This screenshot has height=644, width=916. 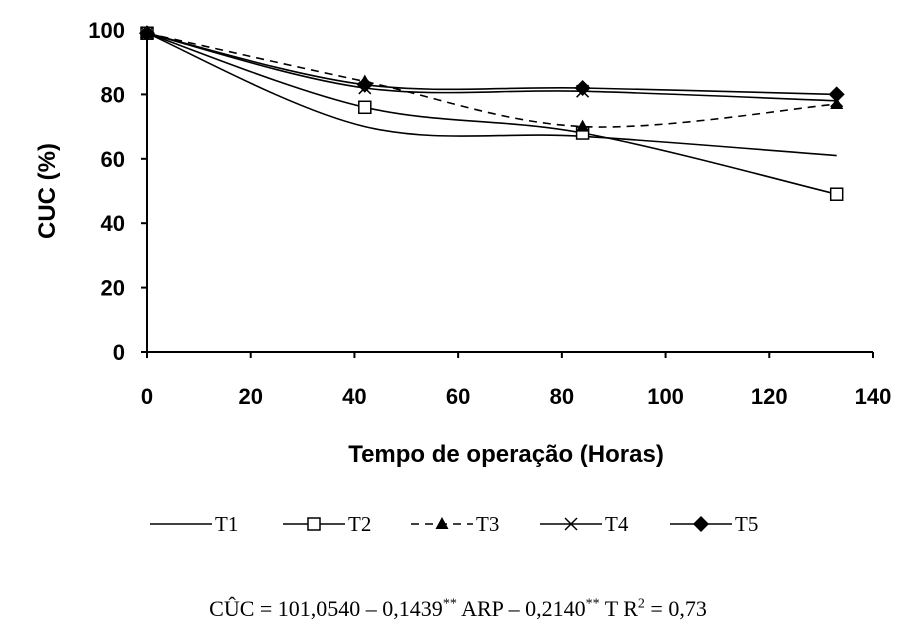 I want to click on x-tick-label: 120, so click(x=769, y=396).